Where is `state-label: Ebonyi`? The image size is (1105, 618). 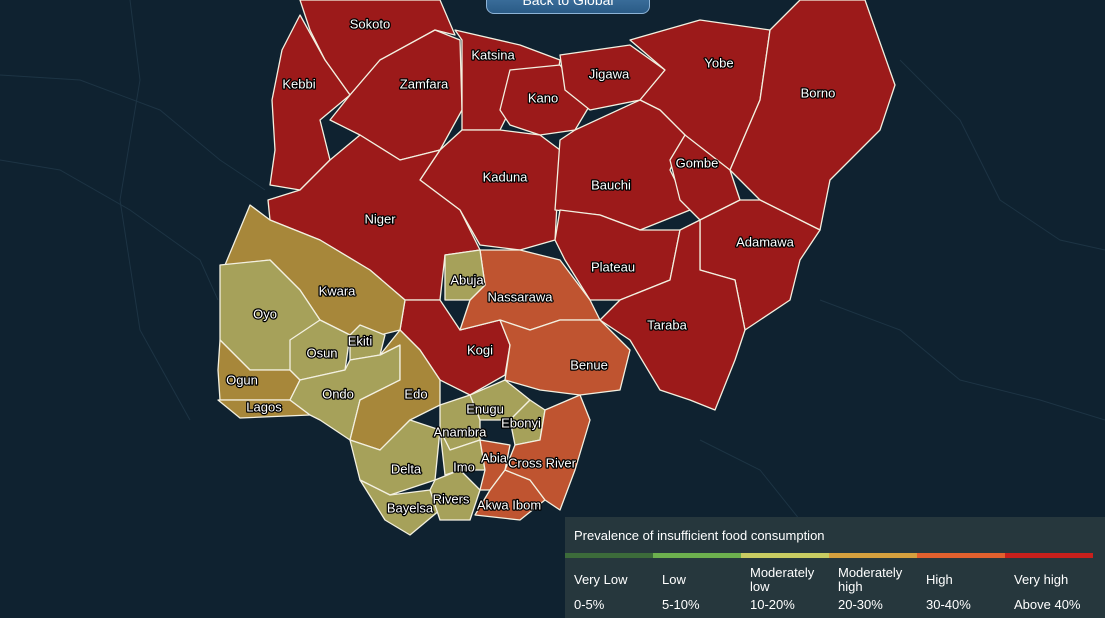
state-label: Ebonyi is located at coordinates (521, 422).